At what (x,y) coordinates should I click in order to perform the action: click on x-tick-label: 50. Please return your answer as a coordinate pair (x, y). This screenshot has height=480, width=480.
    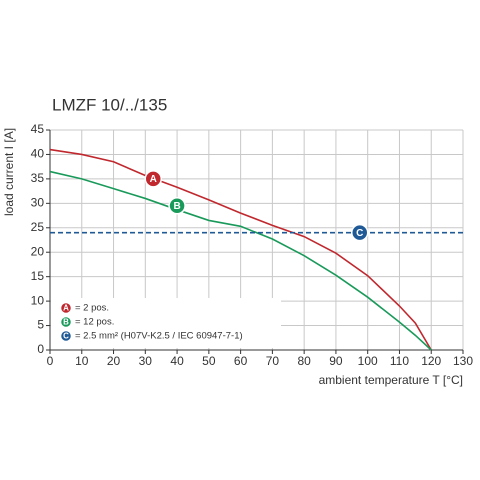
    Looking at the image, I should click on (209, 361).